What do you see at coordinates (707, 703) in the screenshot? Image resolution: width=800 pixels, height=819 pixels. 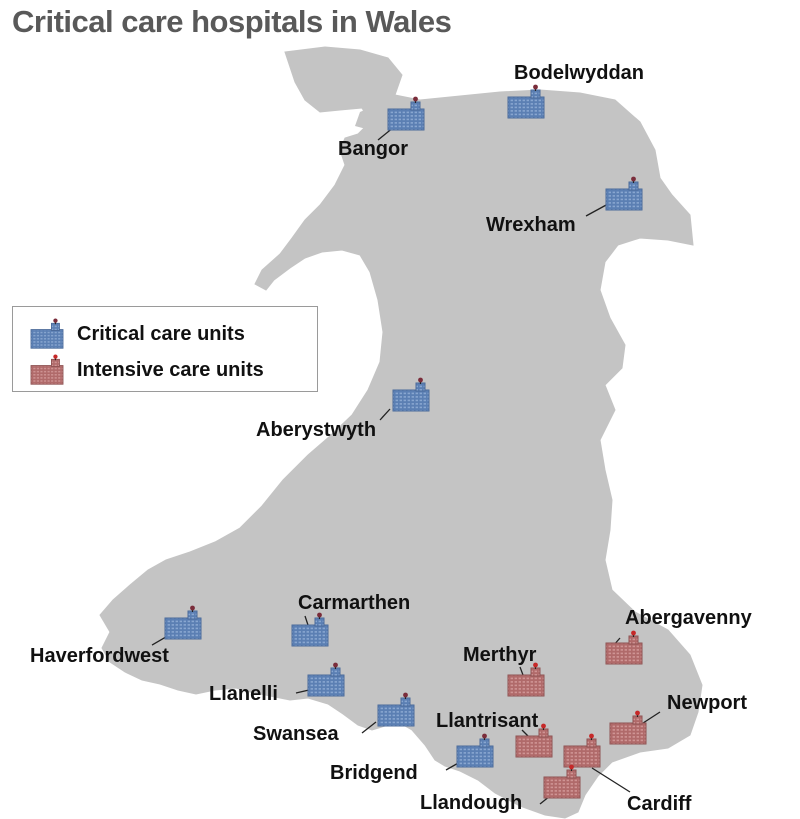 I see `label-newport: Newport` at bounding box center [707, 703].